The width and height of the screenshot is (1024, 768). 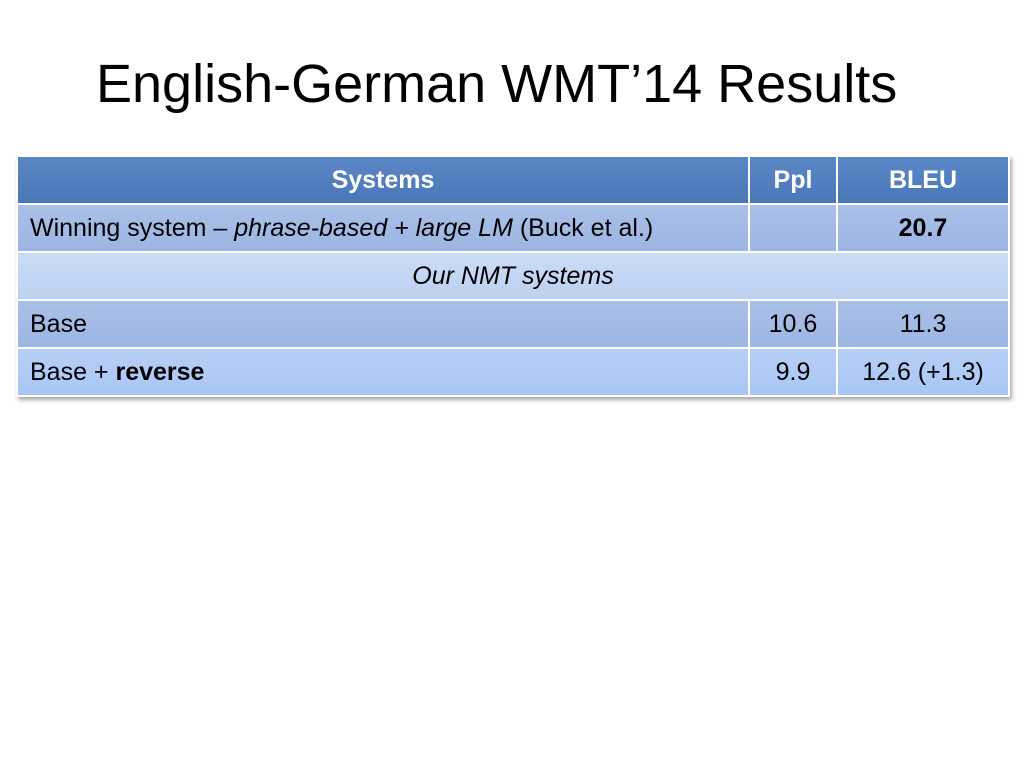 I want to click on table-row-base: Base 10.6 11.3, so click(x=513, y=324).